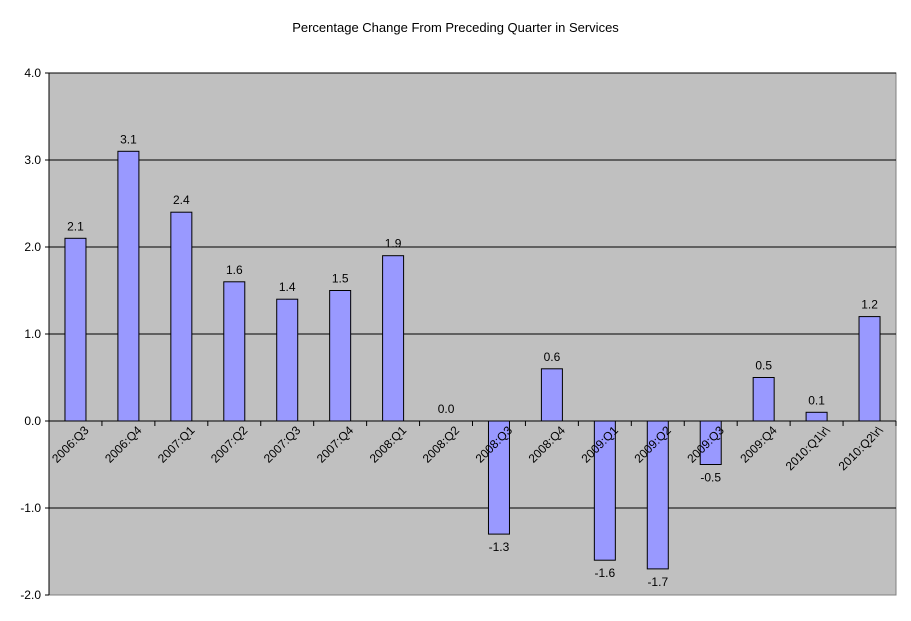  I want to click on y-tick-label: 2.0, so click(32, 247).